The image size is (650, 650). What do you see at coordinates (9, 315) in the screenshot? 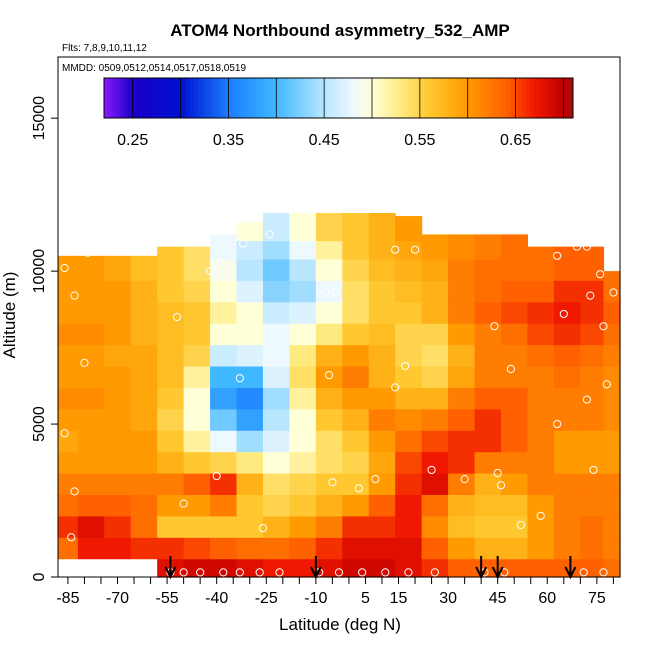
I see `y-axis-label: Altitude (m)` at bounding box center [9, 315].